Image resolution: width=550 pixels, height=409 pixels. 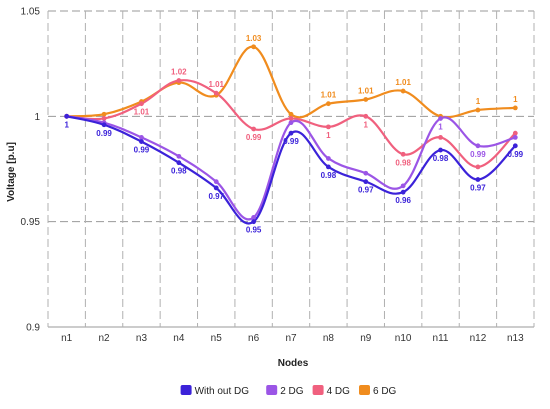 I want to click on legend-label: 4 DG, so click(x=339, y=391).